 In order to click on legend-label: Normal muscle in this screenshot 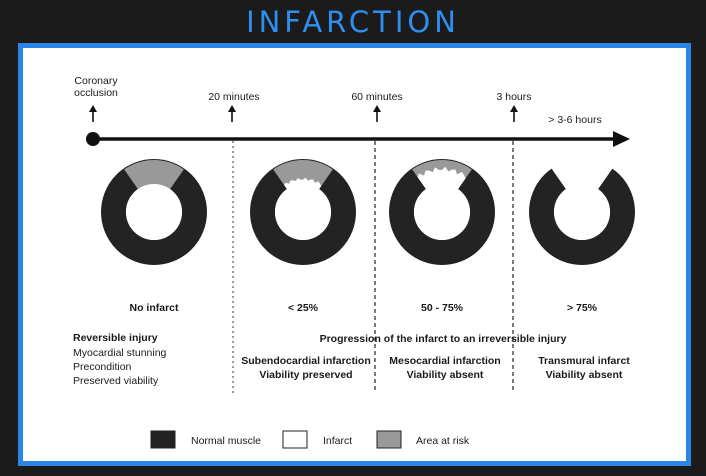, I will do `click(226, 441)`.